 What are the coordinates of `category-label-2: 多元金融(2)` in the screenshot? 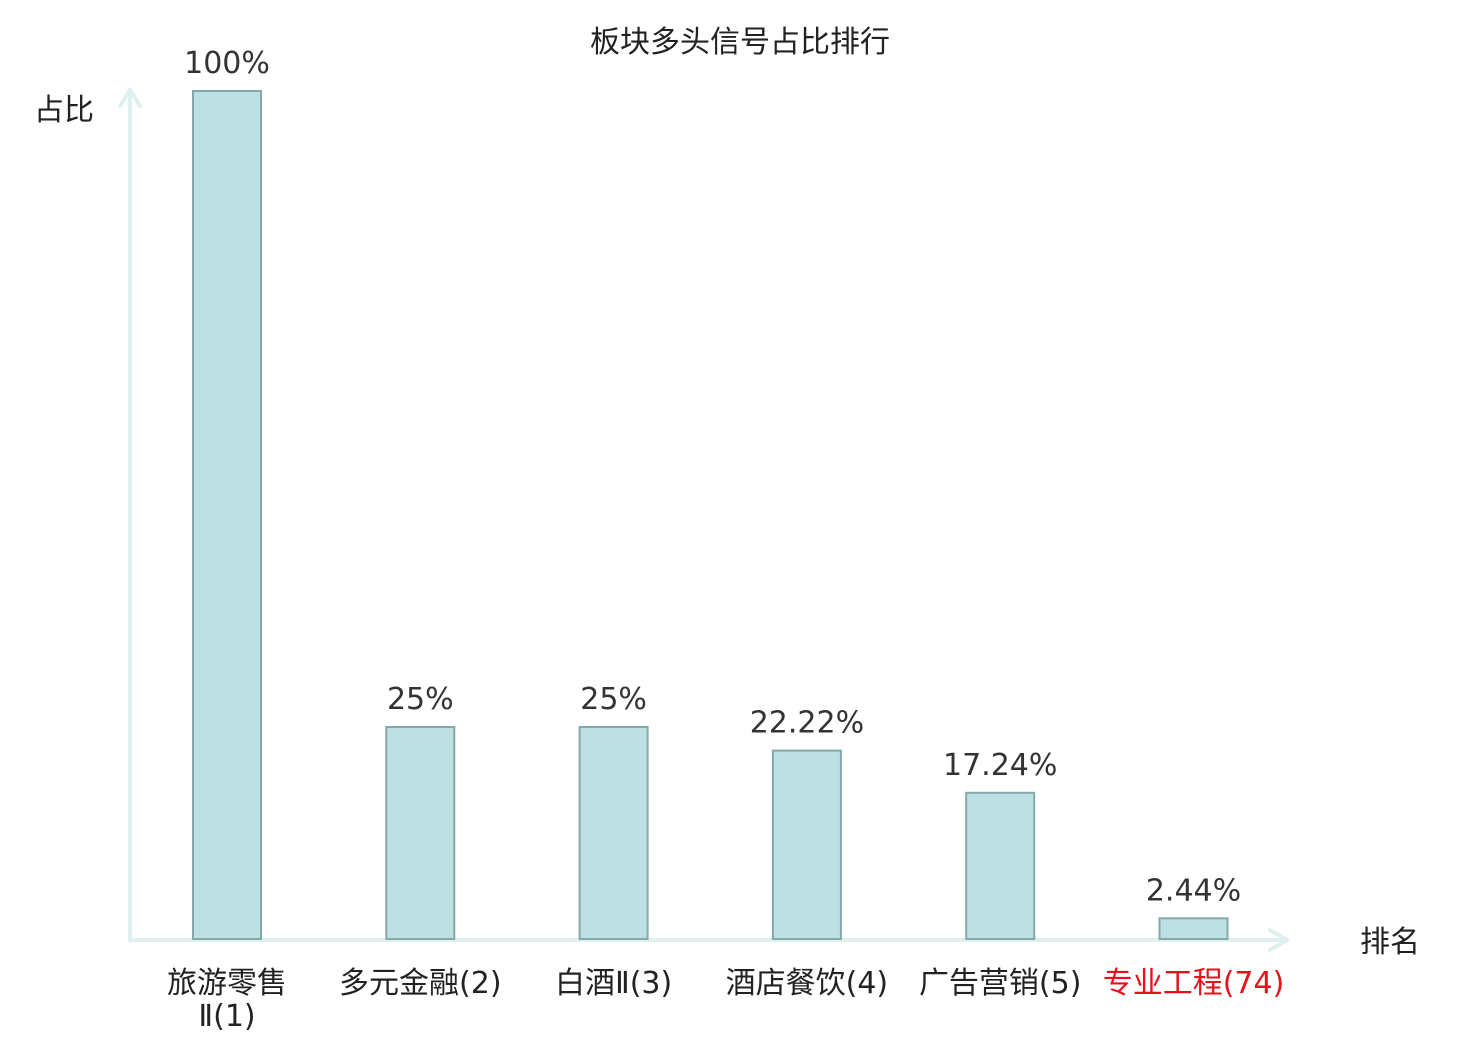 It's located at (420, 983).